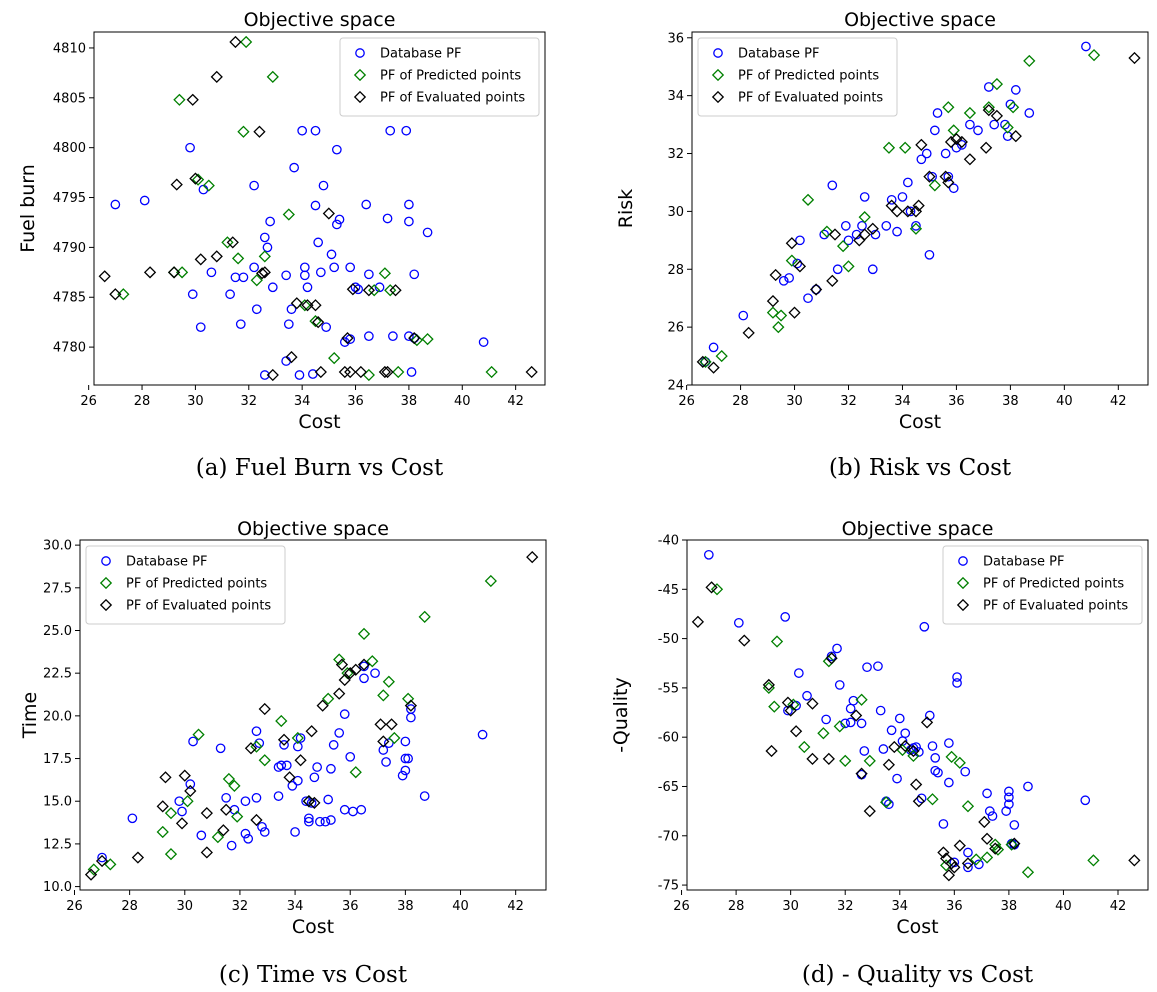  Describe the element at coordinates (69, 198) in the screenshot. I see `y-tick-label: 4795` at that location.